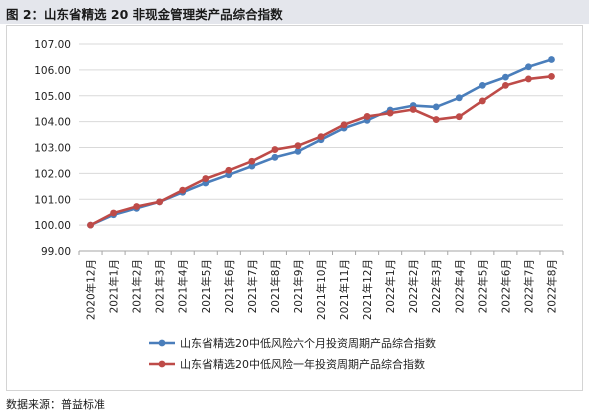 Image resolution: width=589 pixels, height=415 pixels. I want to click on y-tick-label: 103.00, so click(52, 149).